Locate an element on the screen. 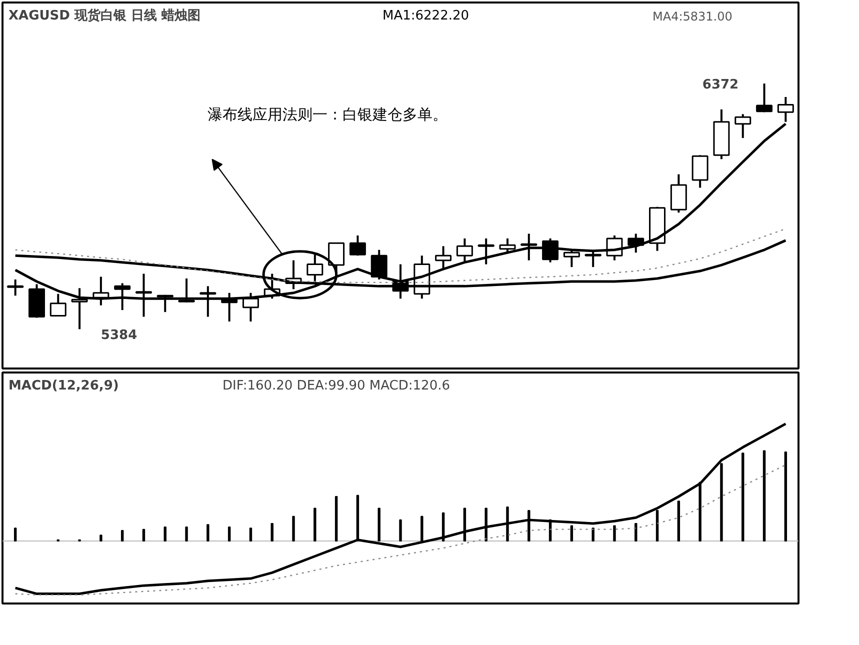 The image size is (859, 645). annotation: 5384 is located at coordinates (119, 336).